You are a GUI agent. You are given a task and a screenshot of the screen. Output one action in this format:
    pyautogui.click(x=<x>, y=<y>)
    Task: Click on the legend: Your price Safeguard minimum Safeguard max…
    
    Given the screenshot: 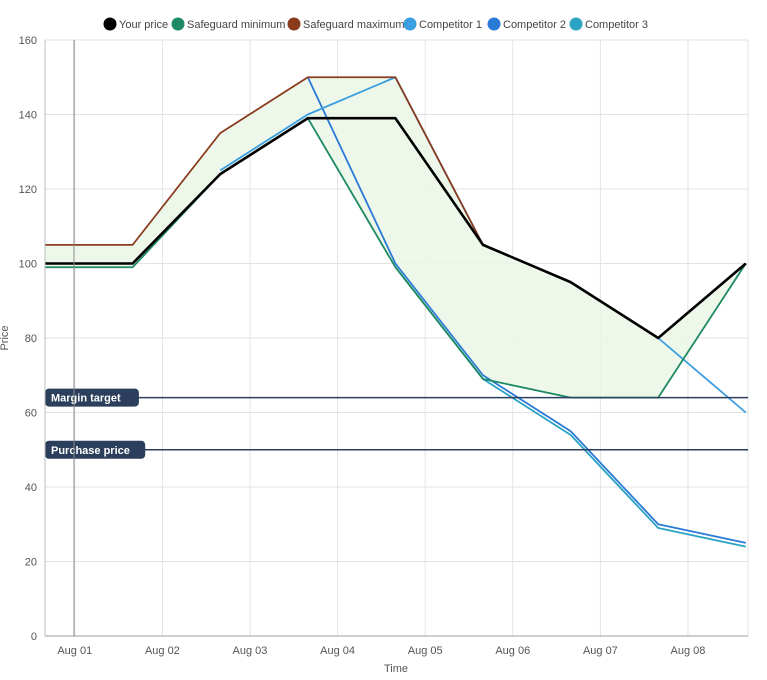 What is the action you would take?
    pyautogui.click(x=375, y=24)
    